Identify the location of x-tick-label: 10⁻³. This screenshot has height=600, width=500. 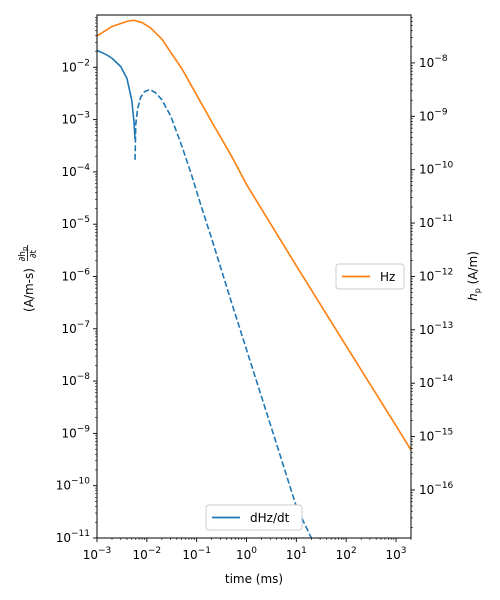
(97, 554).